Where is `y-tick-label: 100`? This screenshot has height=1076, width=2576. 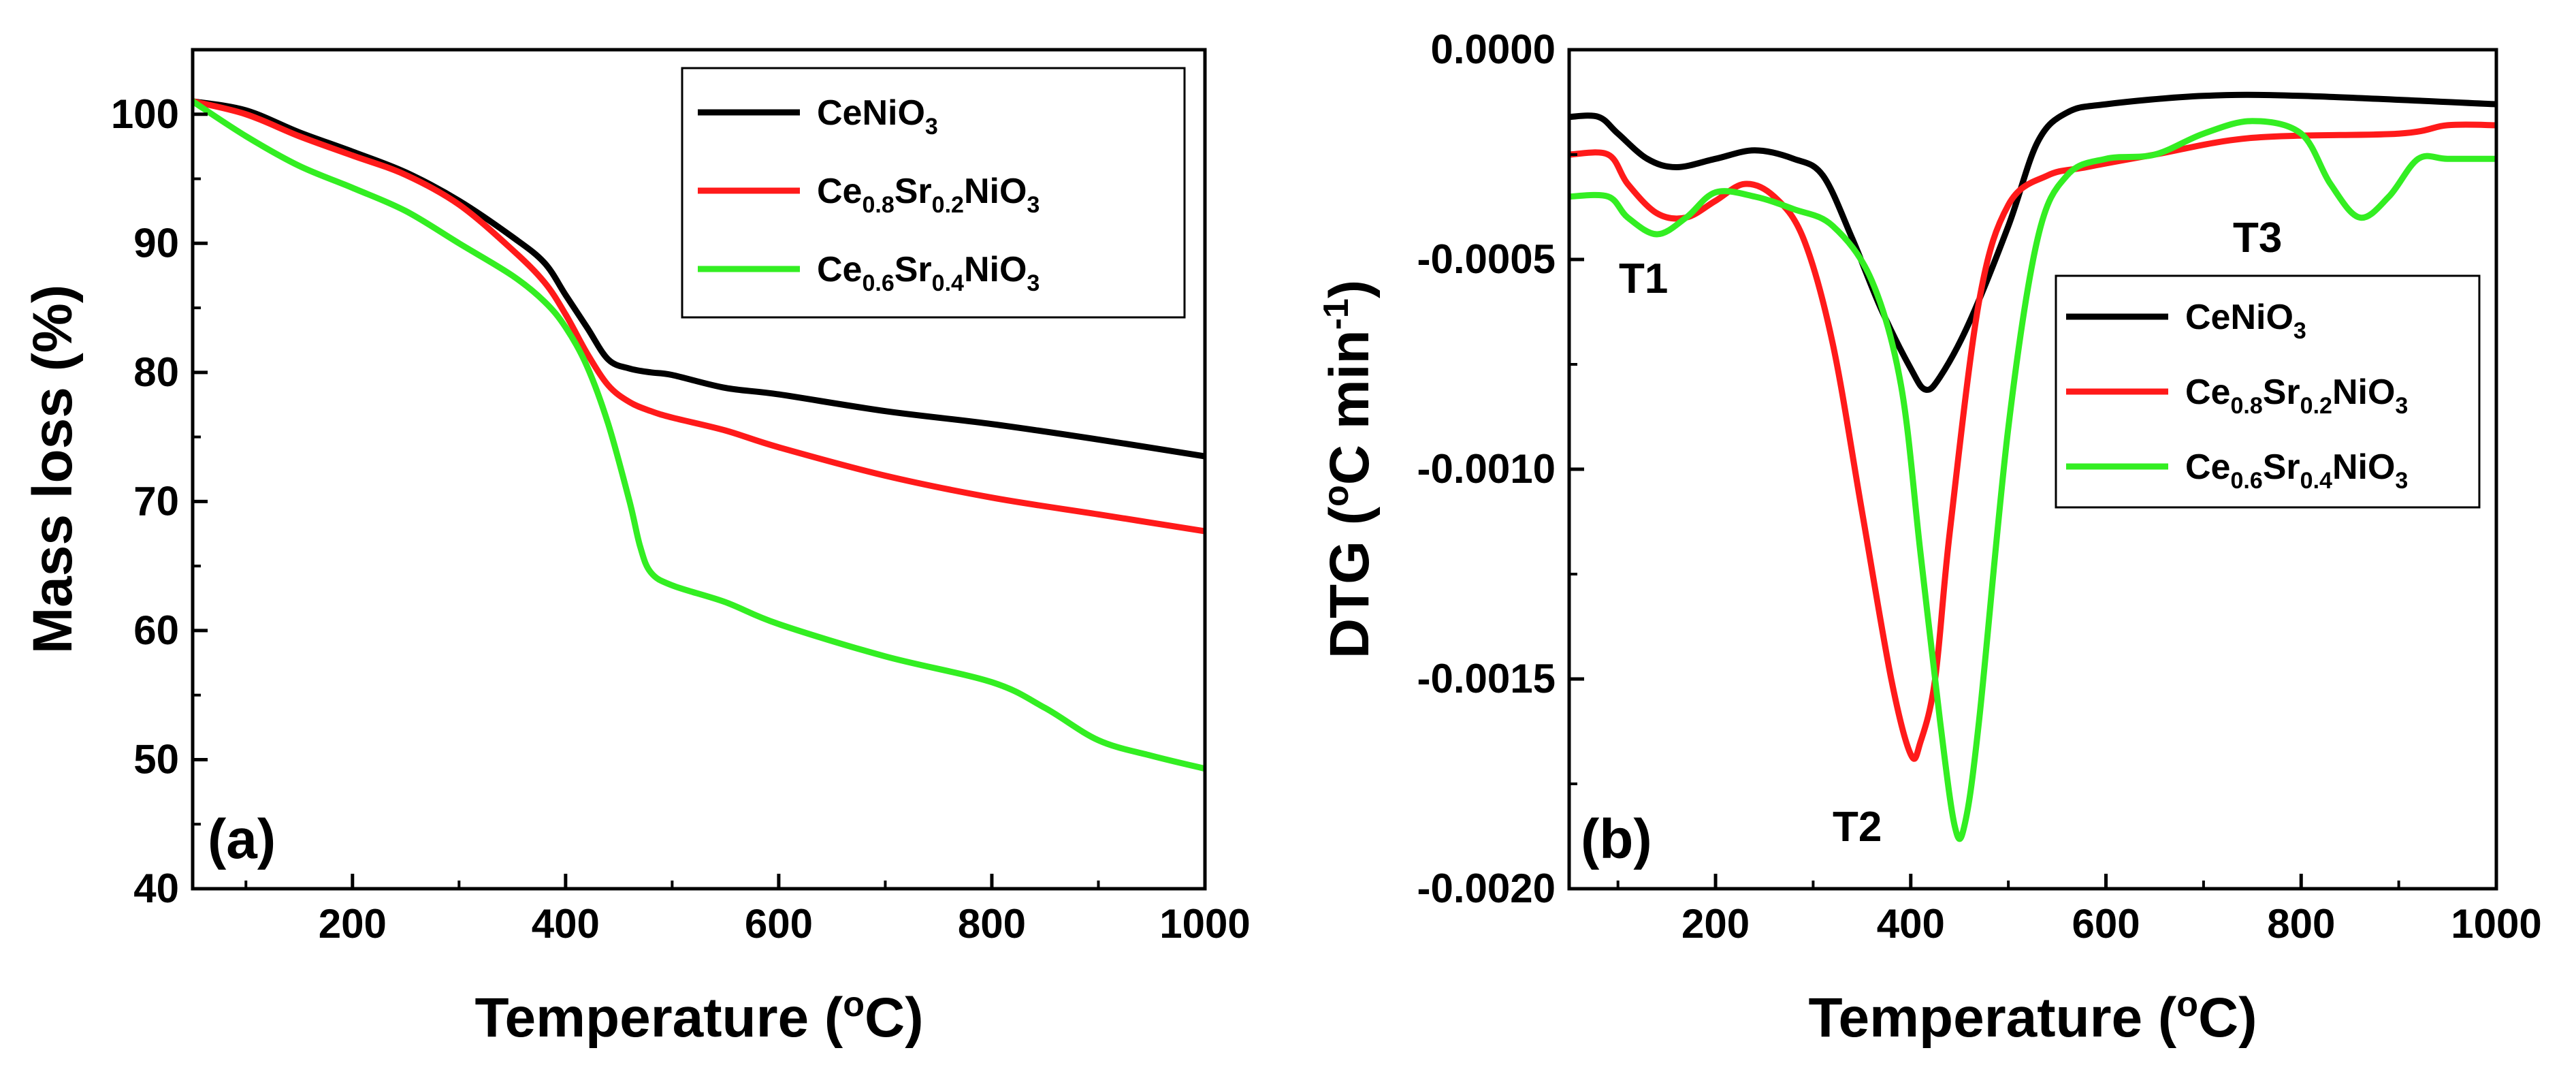
y-tick-label: 100 is located at coordinates (145, 114).